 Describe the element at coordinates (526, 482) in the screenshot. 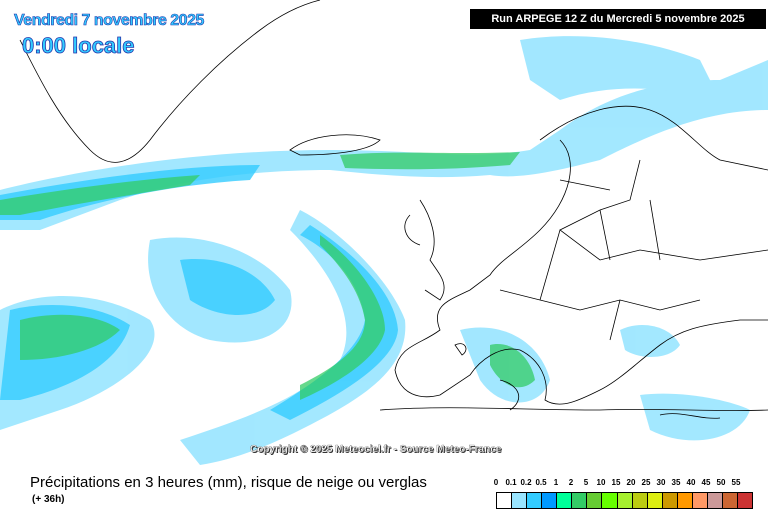

I see `legend-label: 0.2` at that location.